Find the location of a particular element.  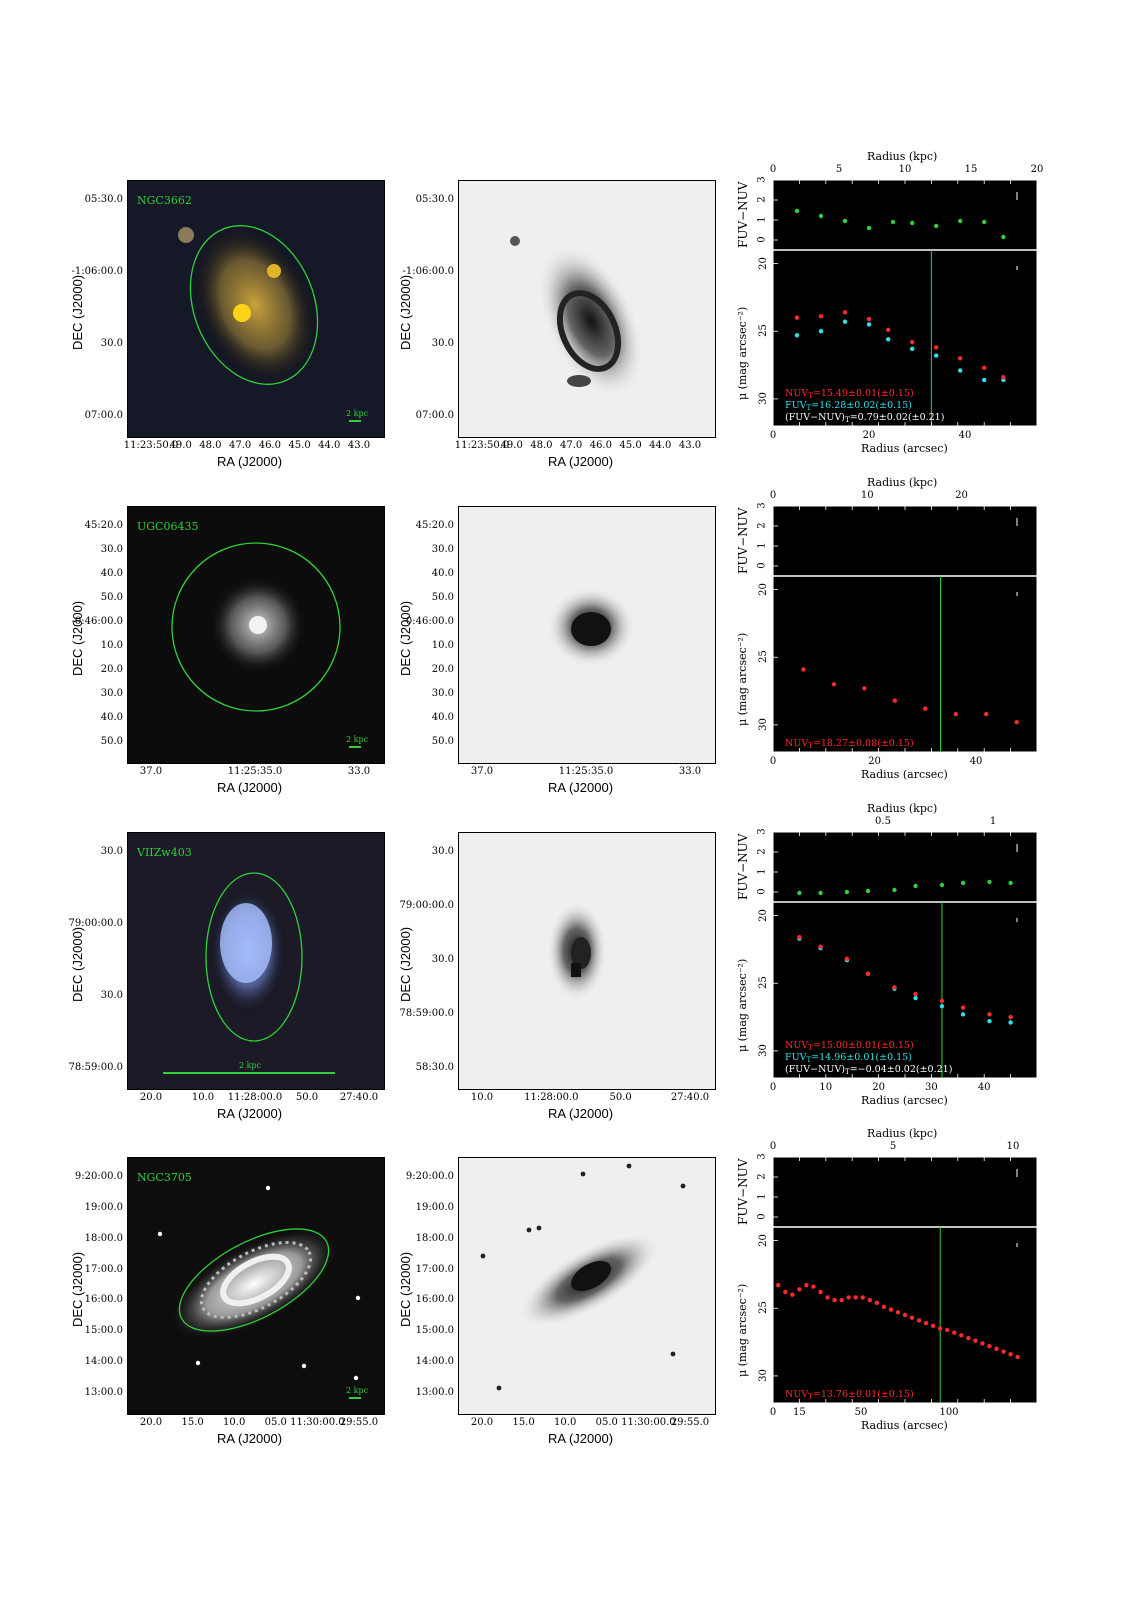

kpc-tick-label: 0 is located at coordinates (773, 1146).